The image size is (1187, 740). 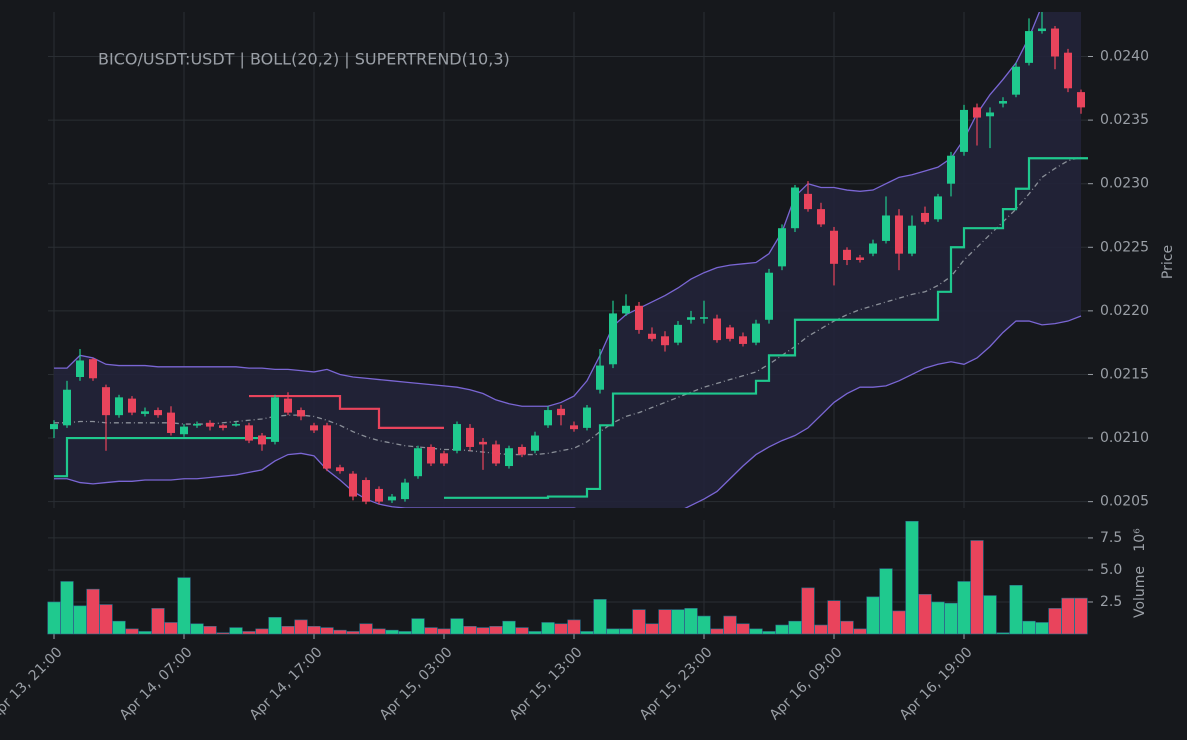 What do you see at coordinates (1124, 120) in the screenshot?
I see `y-tick-label: 0.0235` at bounding box center [1124, 120].